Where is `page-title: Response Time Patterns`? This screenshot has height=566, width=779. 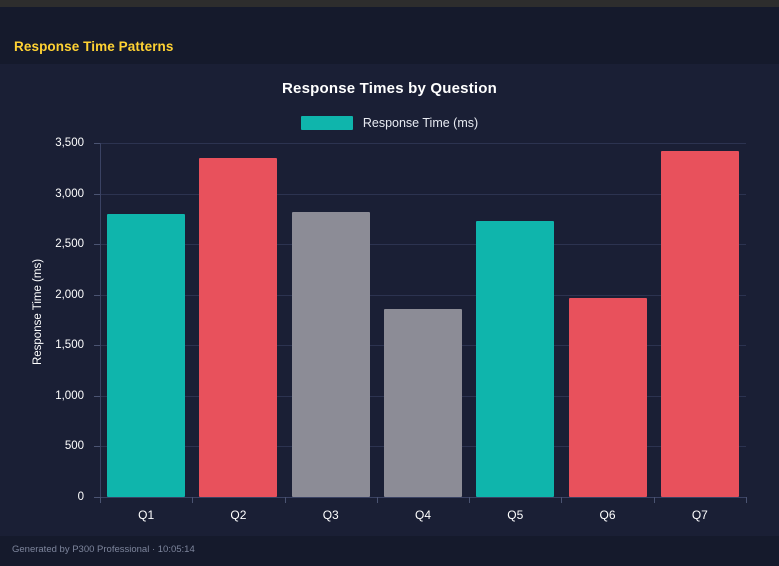 page-title: Response Time Patterns is located at coordinates (94, 46).